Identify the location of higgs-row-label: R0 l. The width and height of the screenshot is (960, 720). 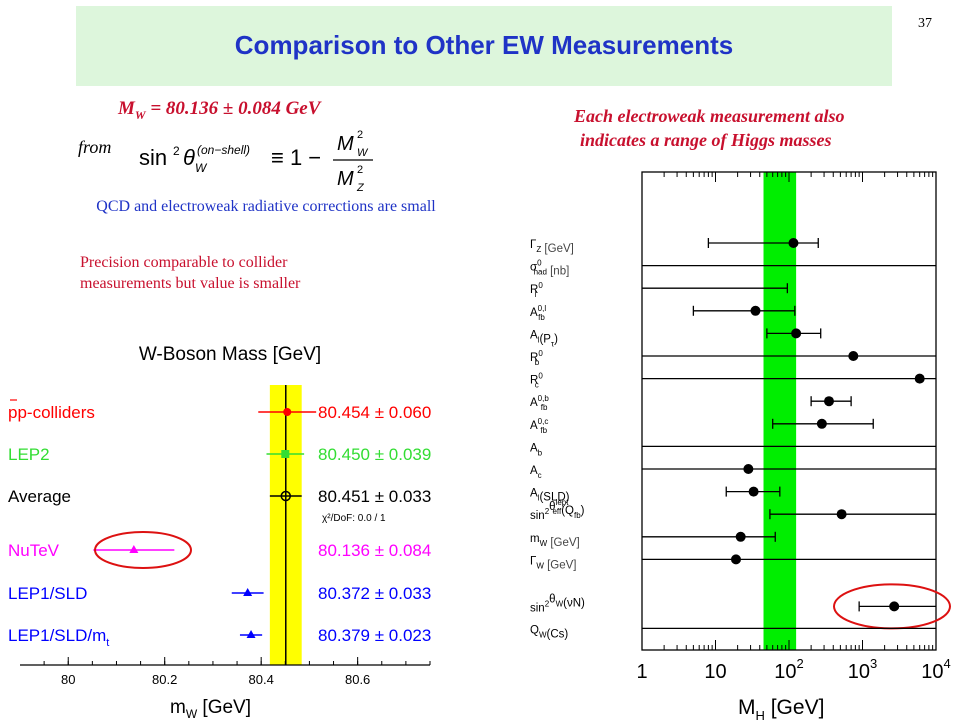
(536, 290).